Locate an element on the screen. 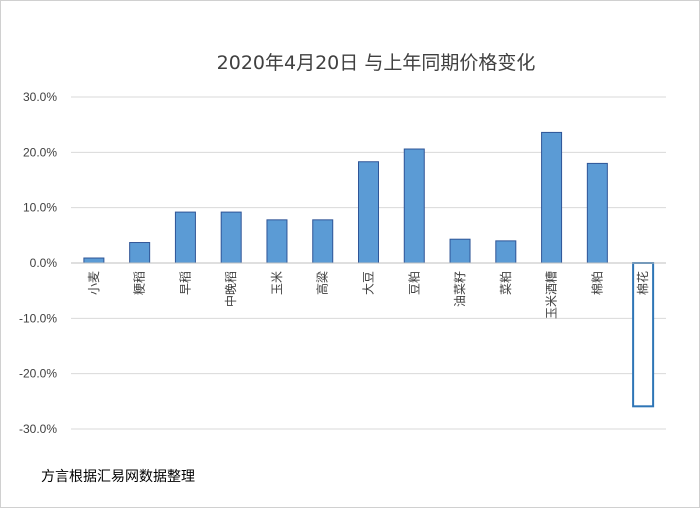  y-axis-ticks: 30.0% 20.0% 10.0% 0.0% -10.0% -20.0% -30.0% is located at coordinates (38, 263).